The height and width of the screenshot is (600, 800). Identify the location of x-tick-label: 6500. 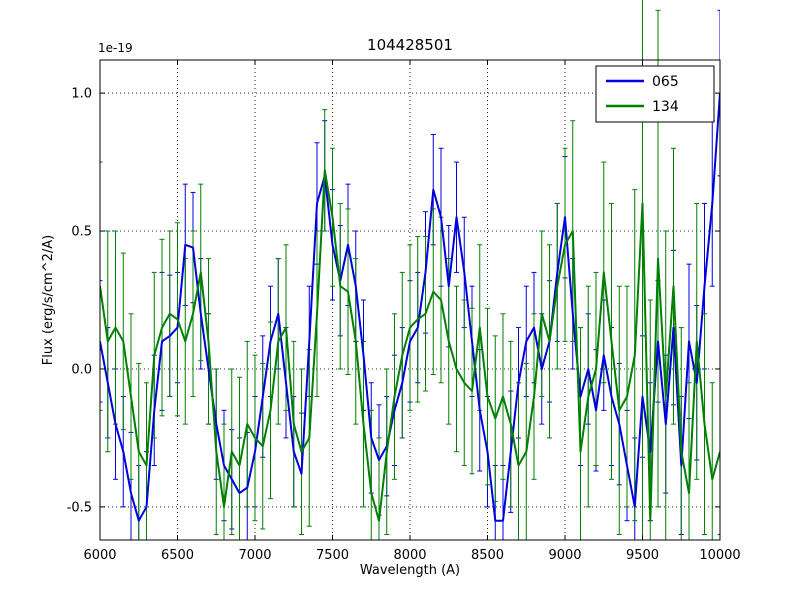
(177, 555).